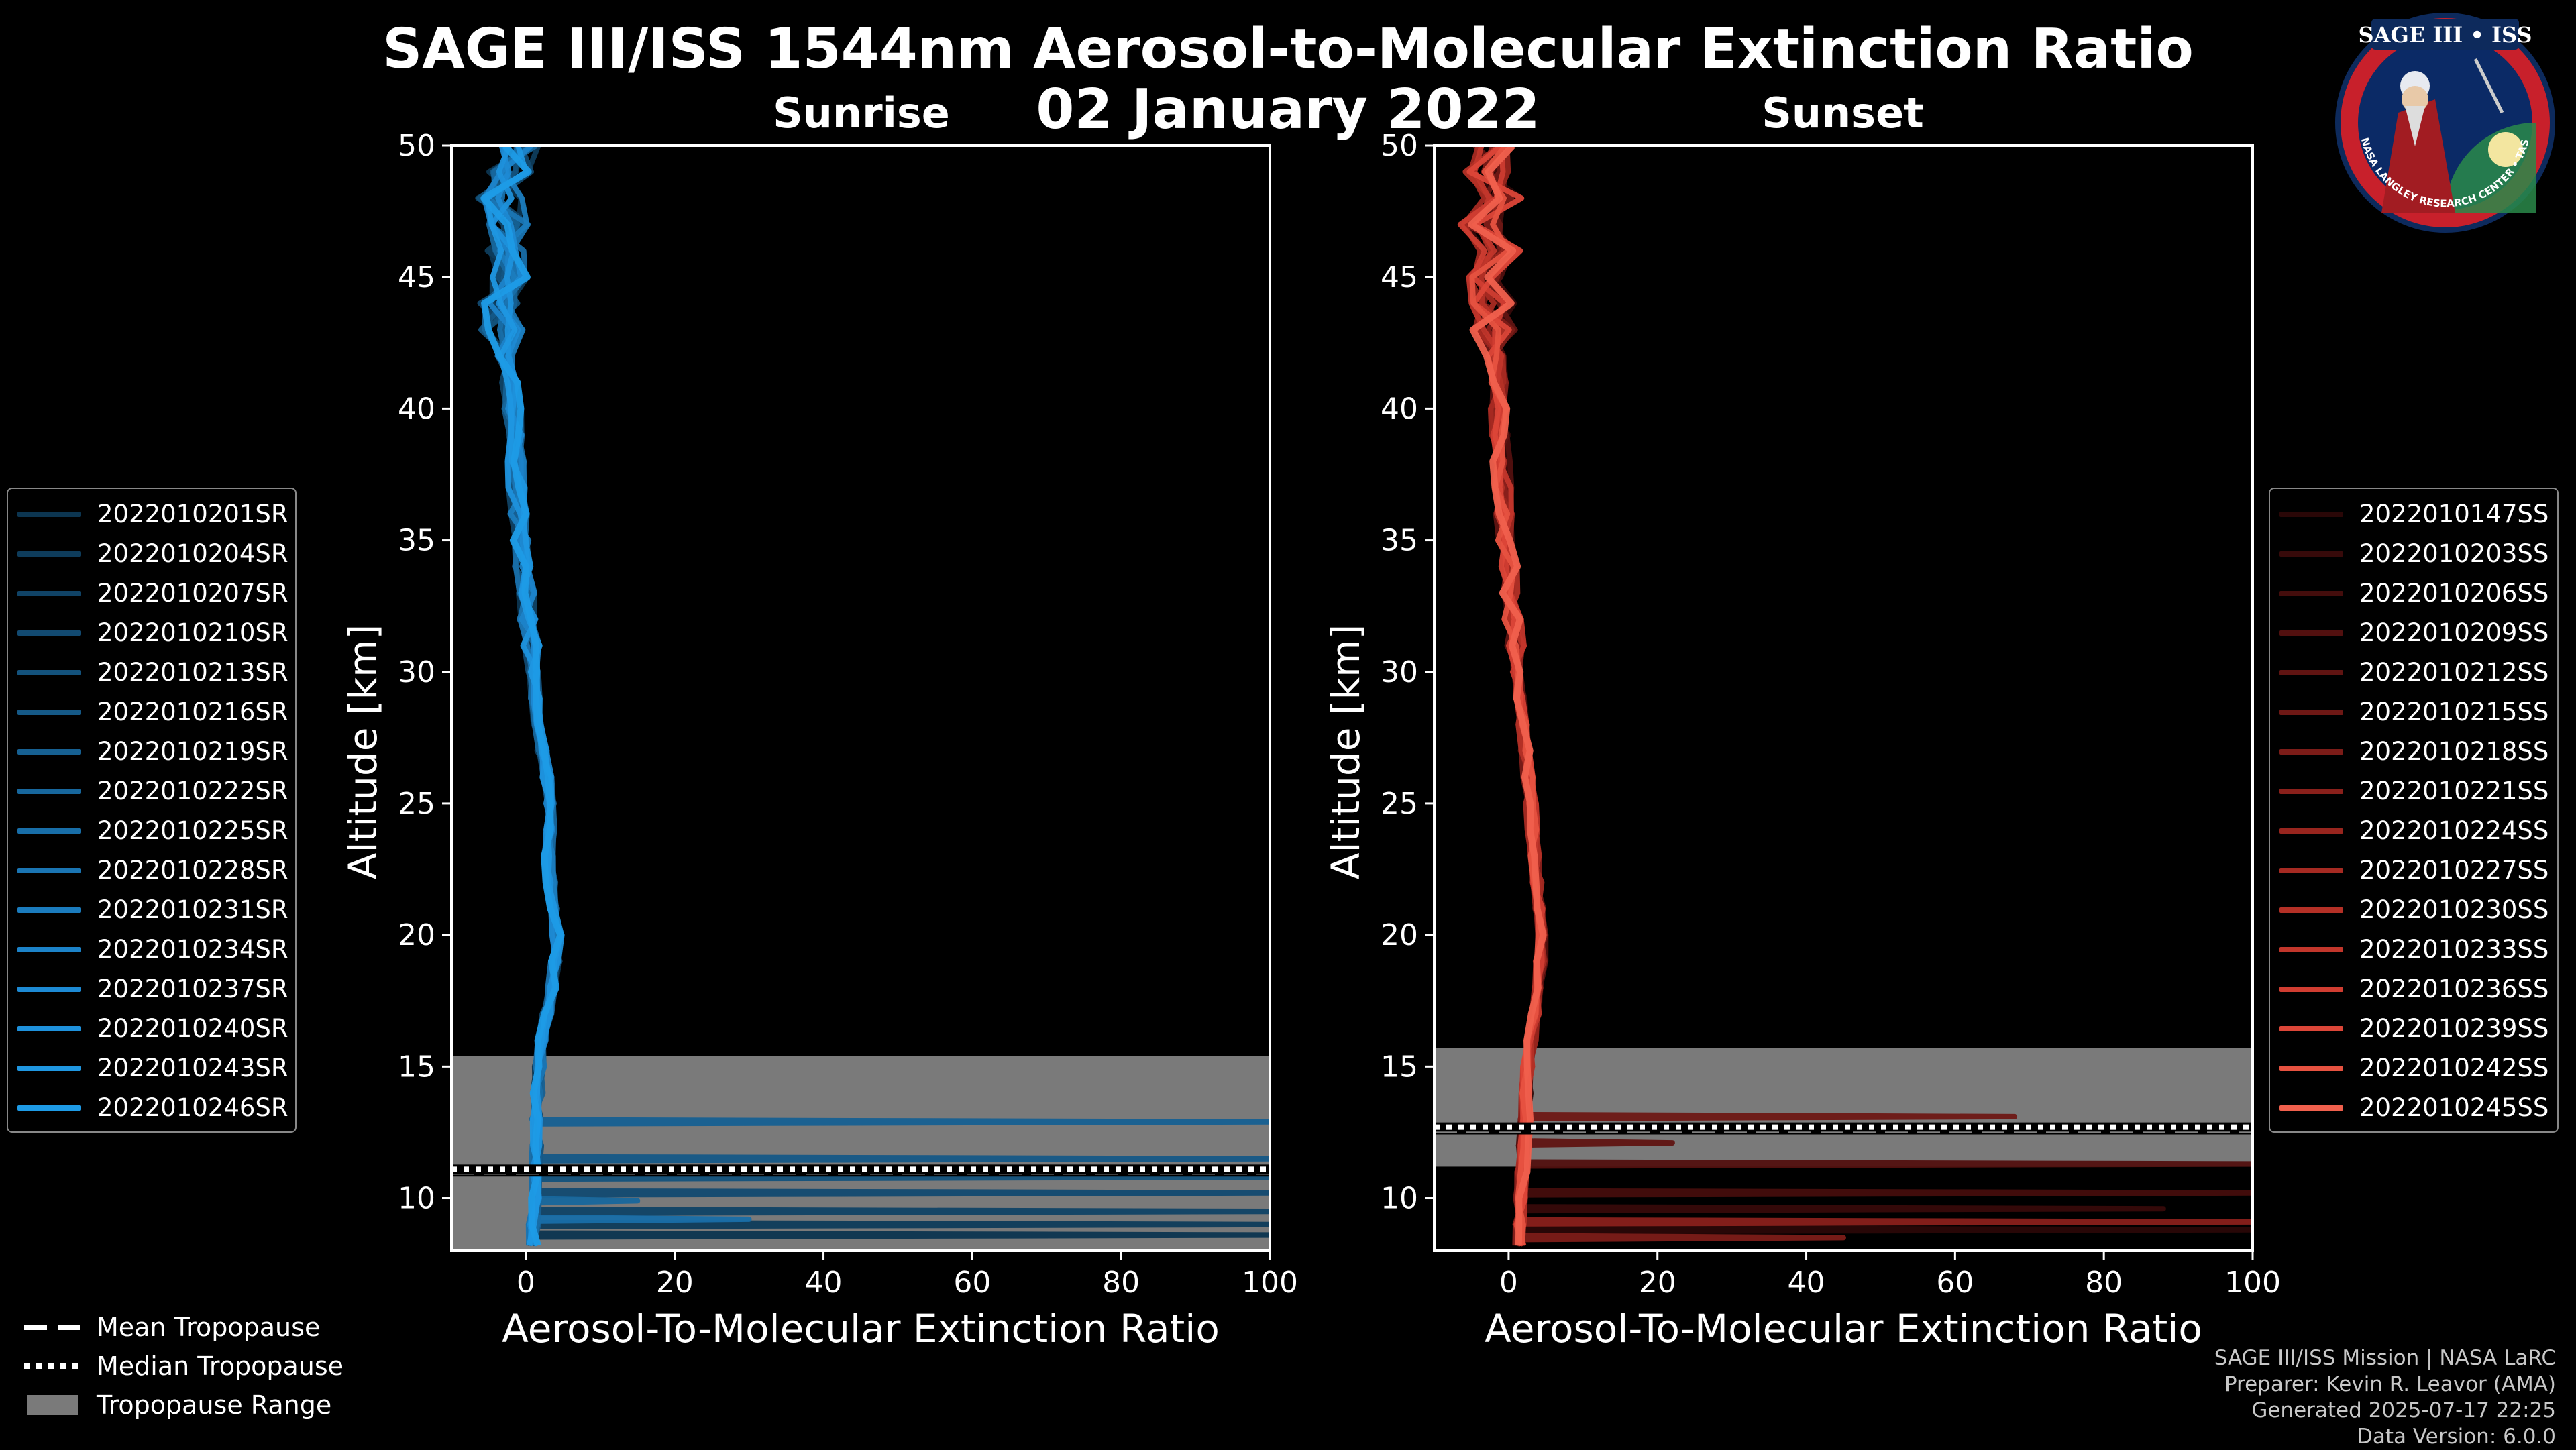  What do you see at coordinates (148, 672) in the screenshot?
I see `sunrise-legend-item: 2022010213SR` at bounding box center [148, 672].